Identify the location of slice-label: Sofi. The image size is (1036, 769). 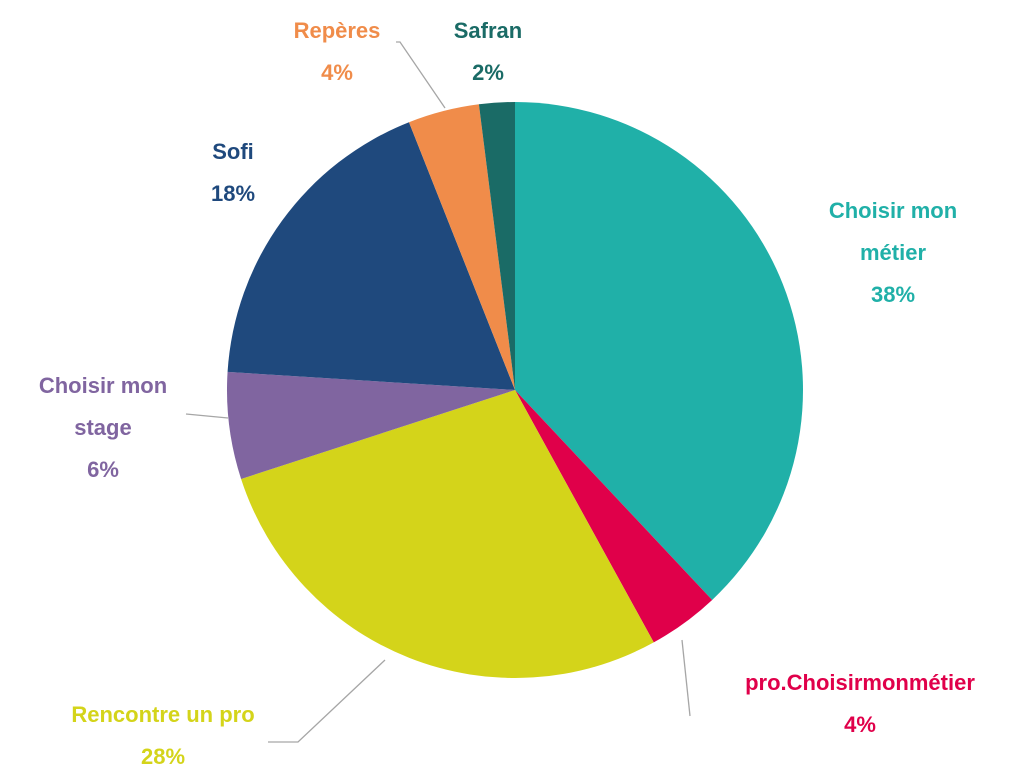
(233, 151).